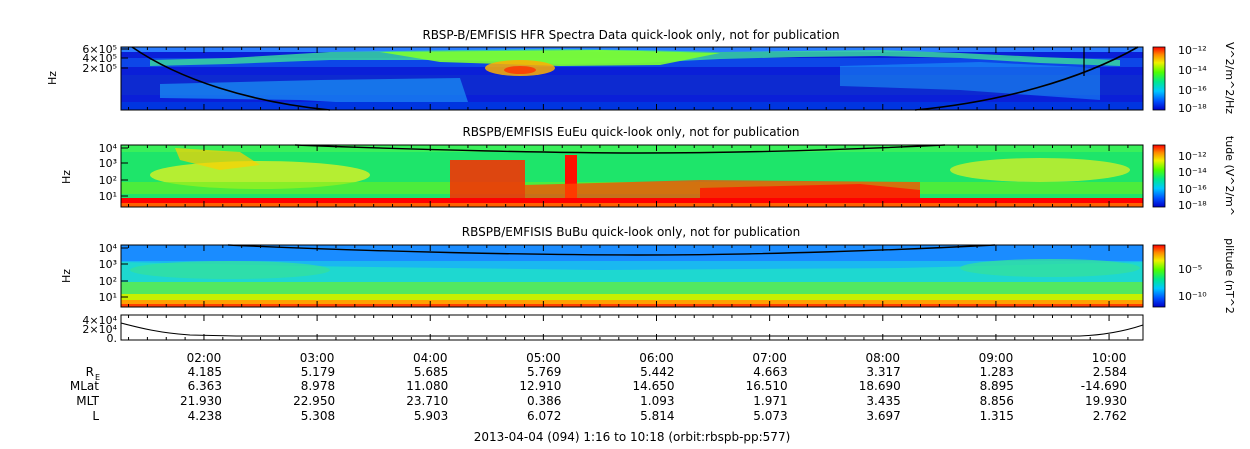 The image size is (1250, 449). Describe the element at coordinates (318, 416) in the screenshot. I see `ephem-value: 5.308` at that location.